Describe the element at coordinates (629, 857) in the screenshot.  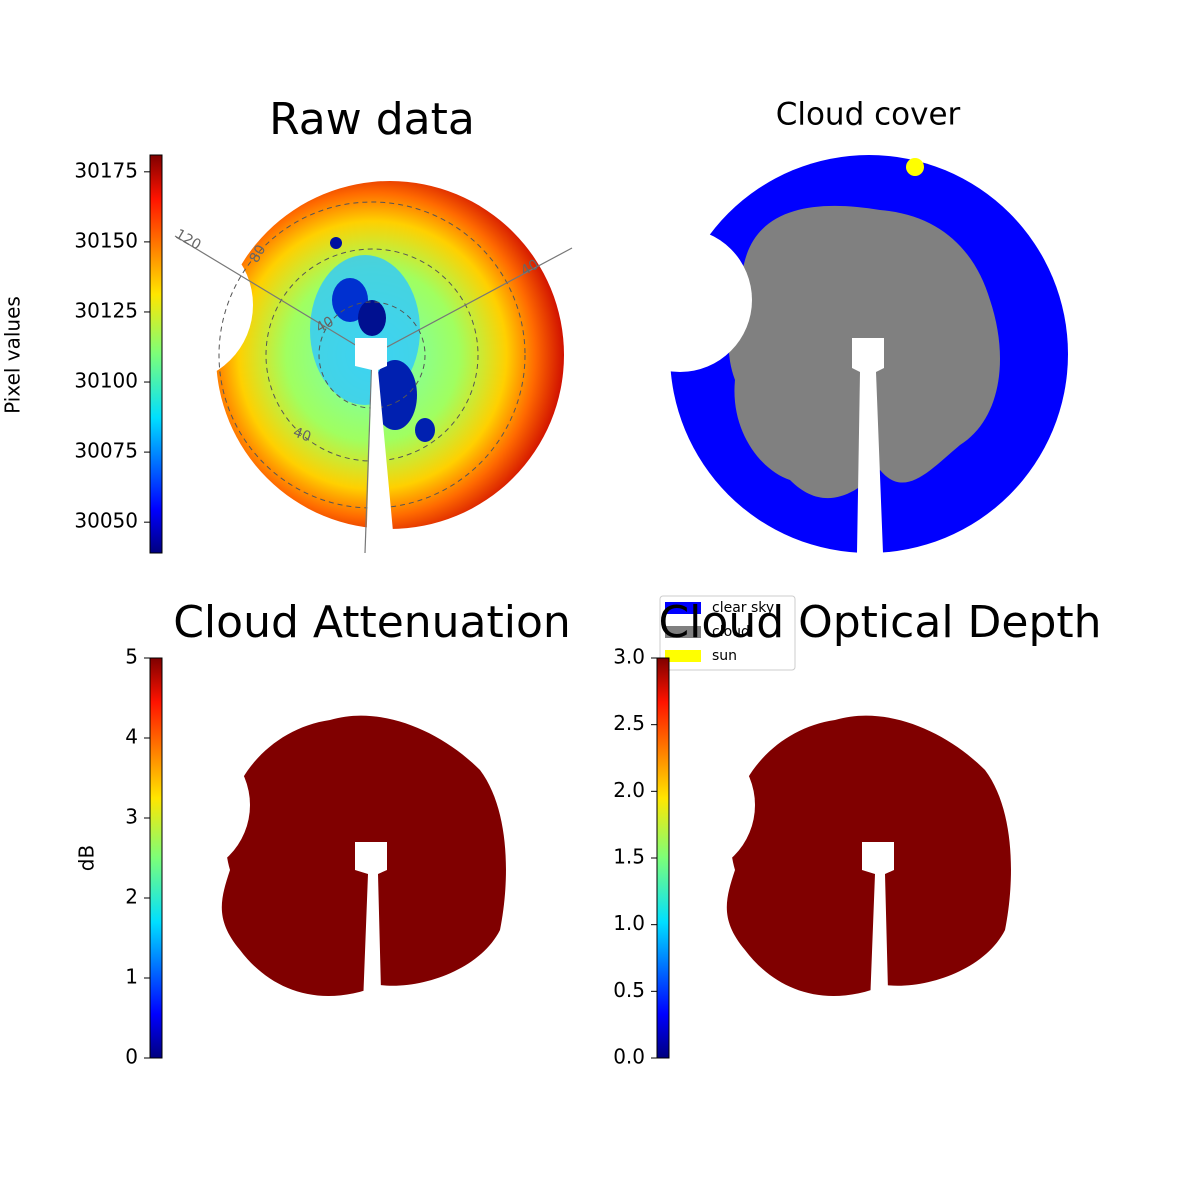
I see `colorbar-tick-label: 1.5` at that location.